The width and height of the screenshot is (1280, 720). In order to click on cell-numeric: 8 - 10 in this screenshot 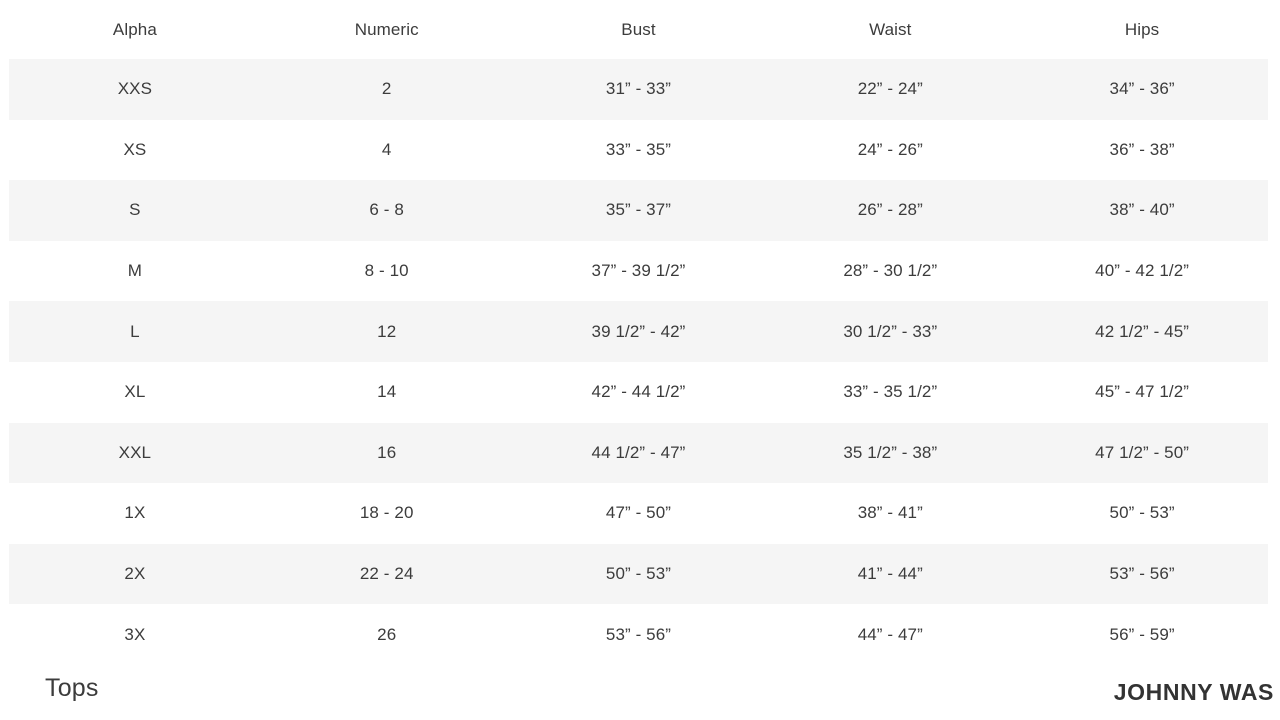, I will do `click(386, 271)`.